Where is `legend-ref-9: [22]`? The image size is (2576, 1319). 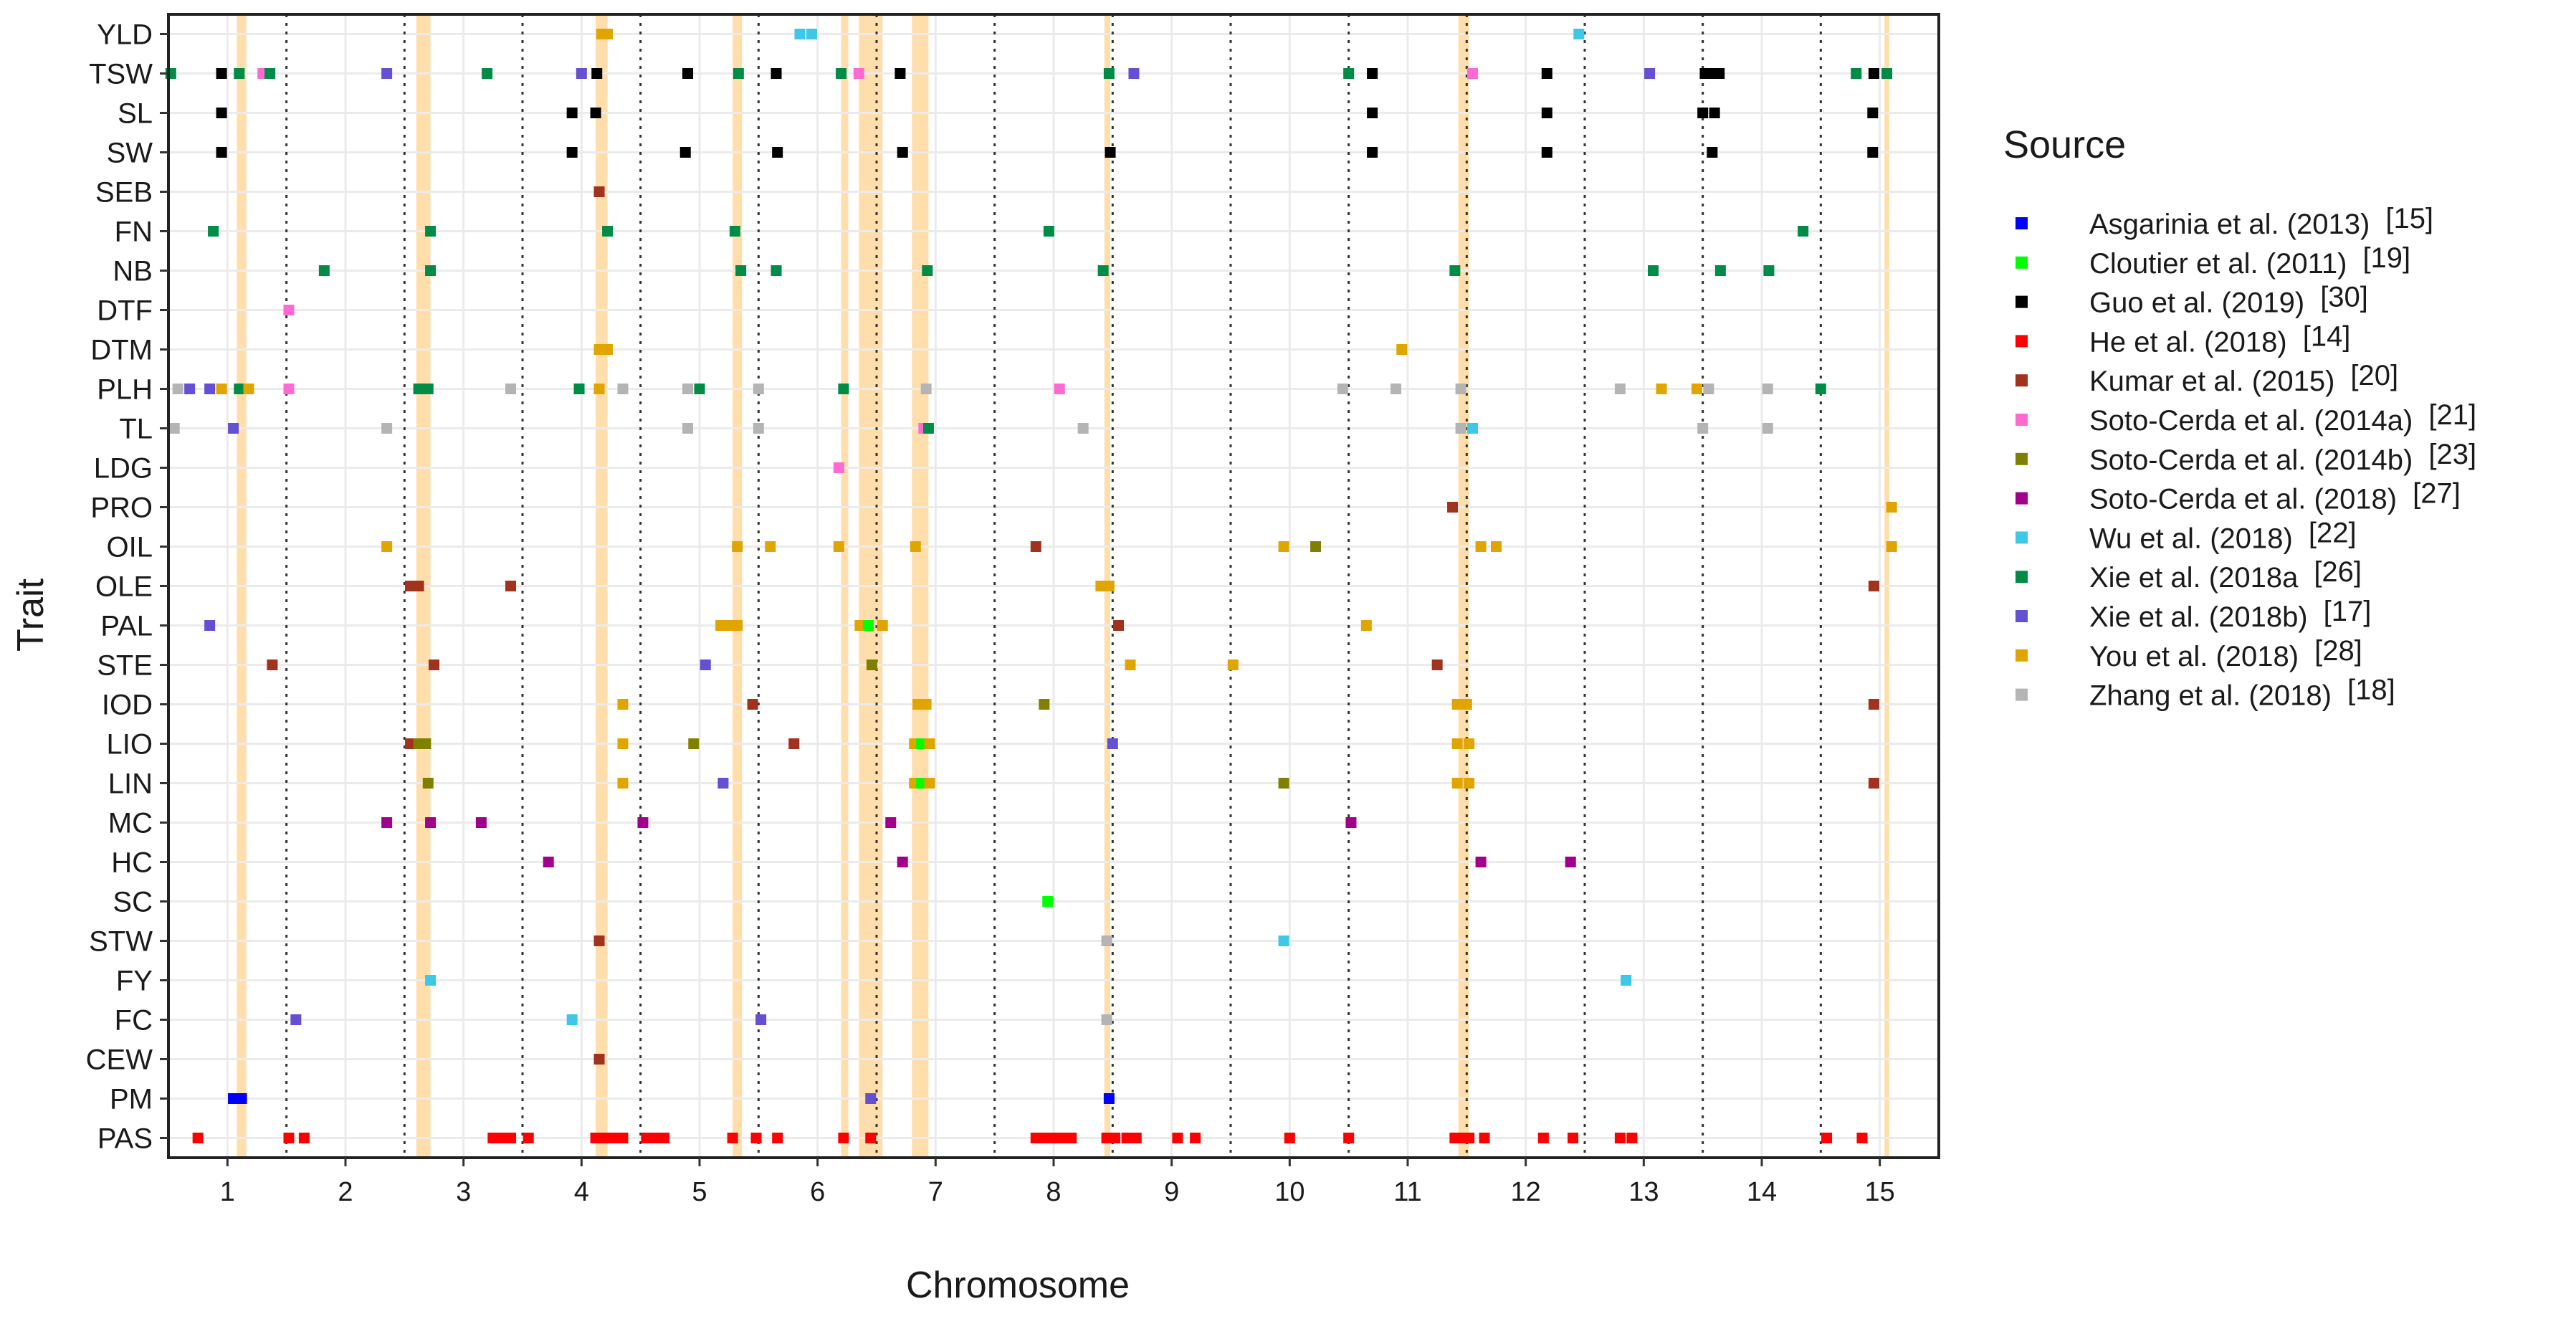
legend-ref-9: [22] is located at coordinates (2333, 532).